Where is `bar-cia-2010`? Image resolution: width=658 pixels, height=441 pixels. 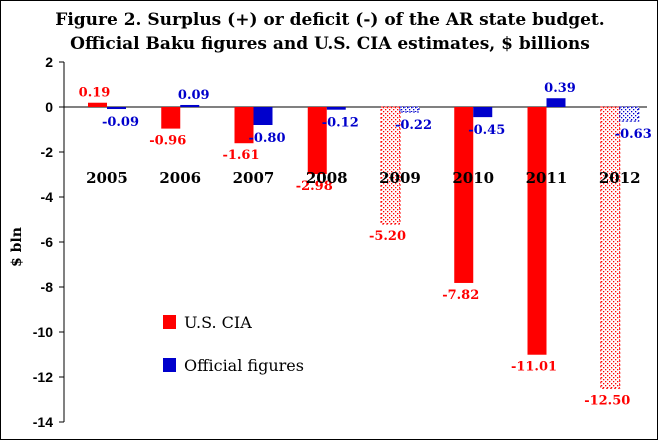 bar-cia-2010 is located at coordinates (464, 195).